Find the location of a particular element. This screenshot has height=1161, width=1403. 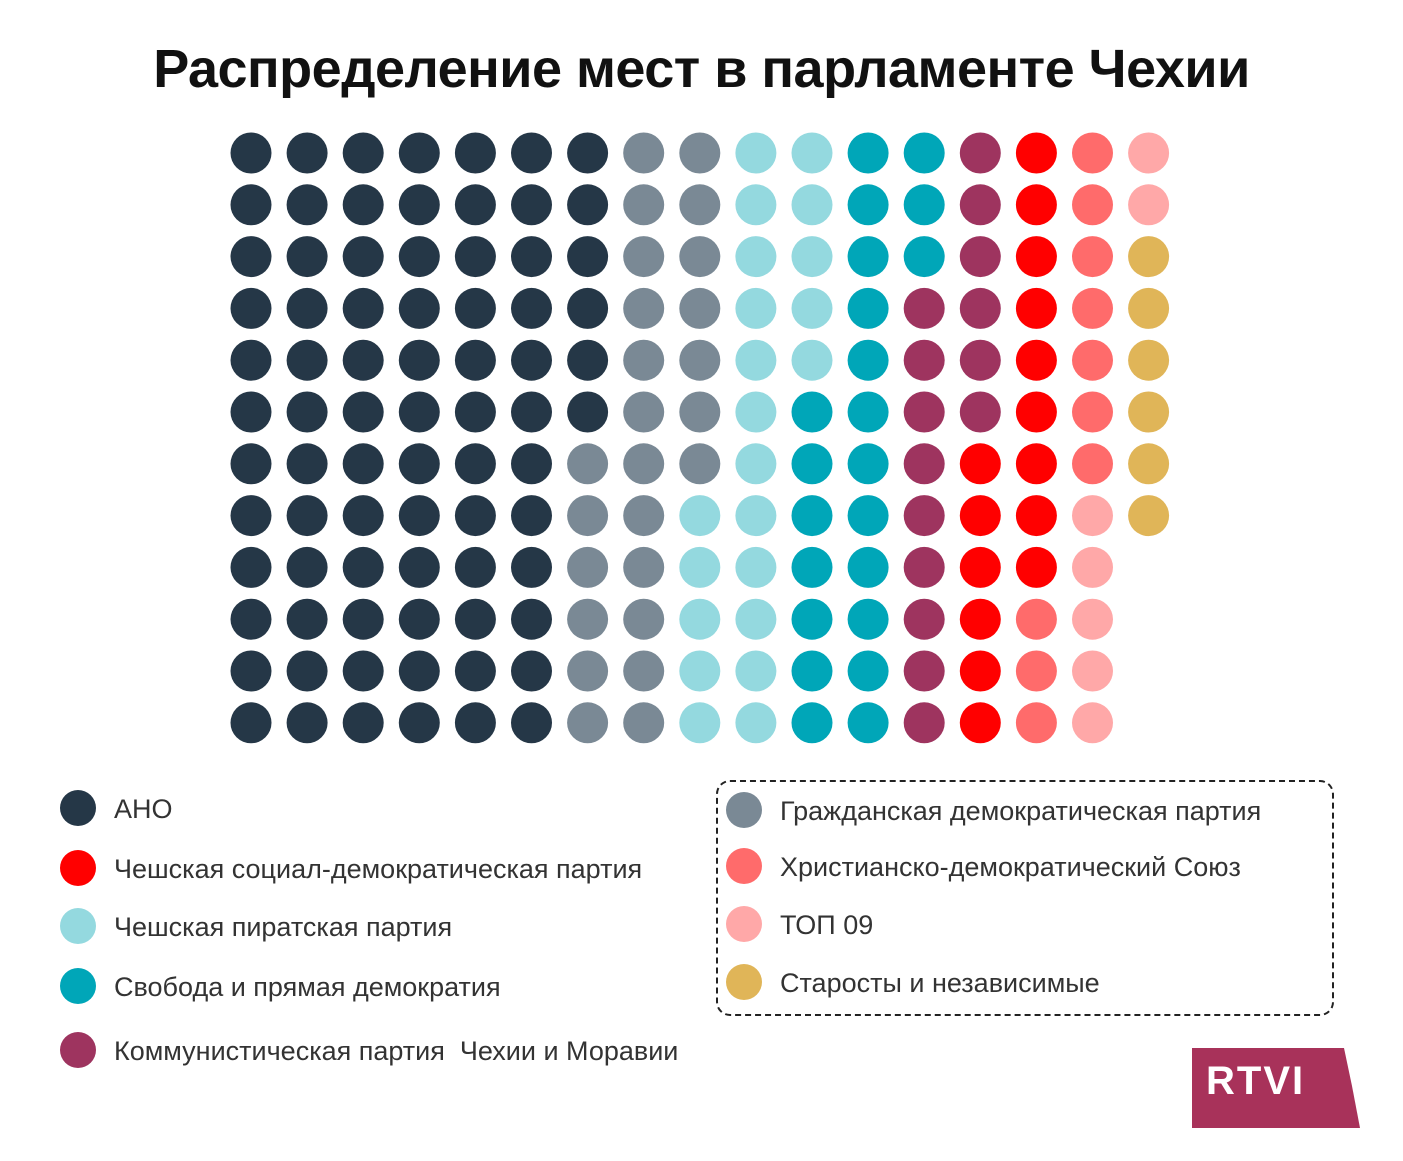

chart-title: Распределение мест в парламенте Чехии is located at coordinates (701, 69).